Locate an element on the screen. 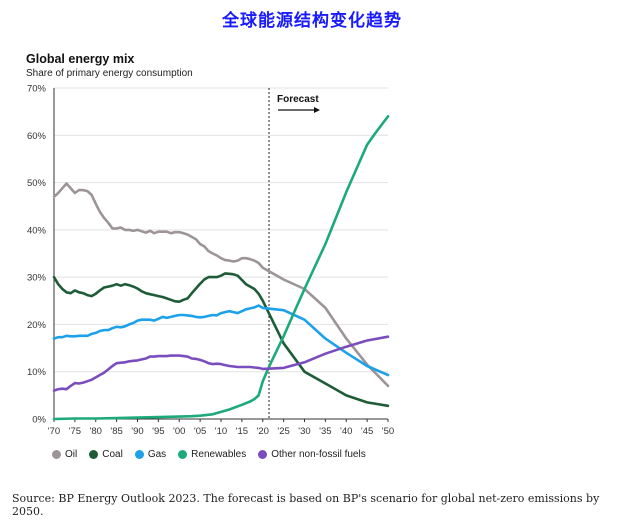 The image size is (624, 528). x-tick-label: '25 is located at coordinates (283, 431).